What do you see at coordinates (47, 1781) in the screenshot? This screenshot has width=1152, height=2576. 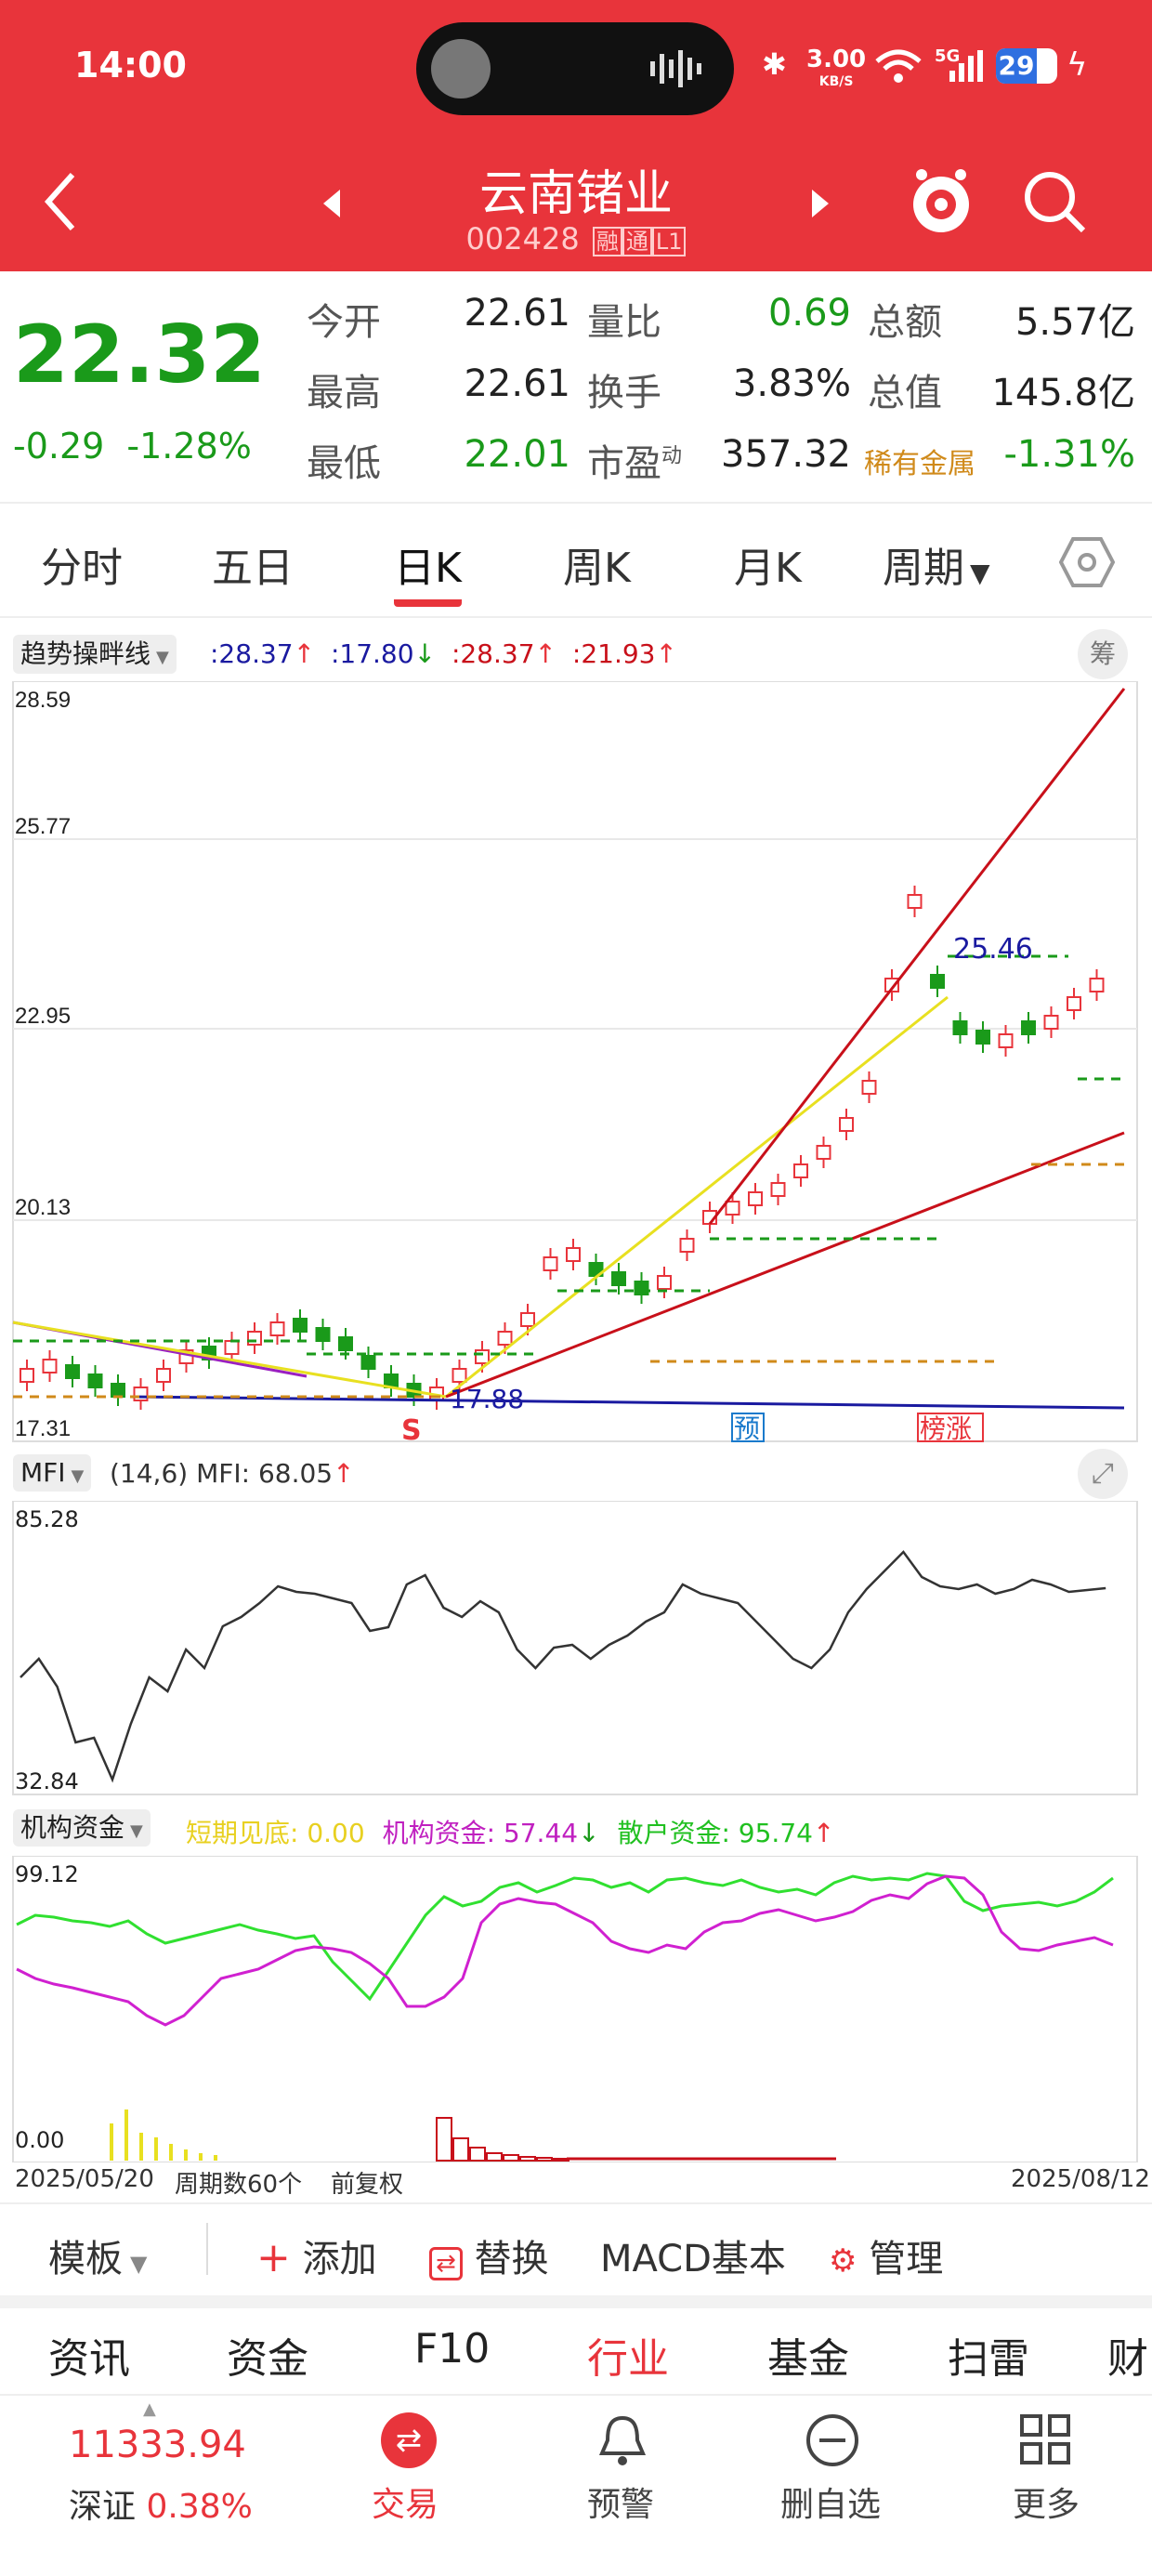 I see `mfi-axis-bottom: 32.84` at bounding box center [47, 1781].